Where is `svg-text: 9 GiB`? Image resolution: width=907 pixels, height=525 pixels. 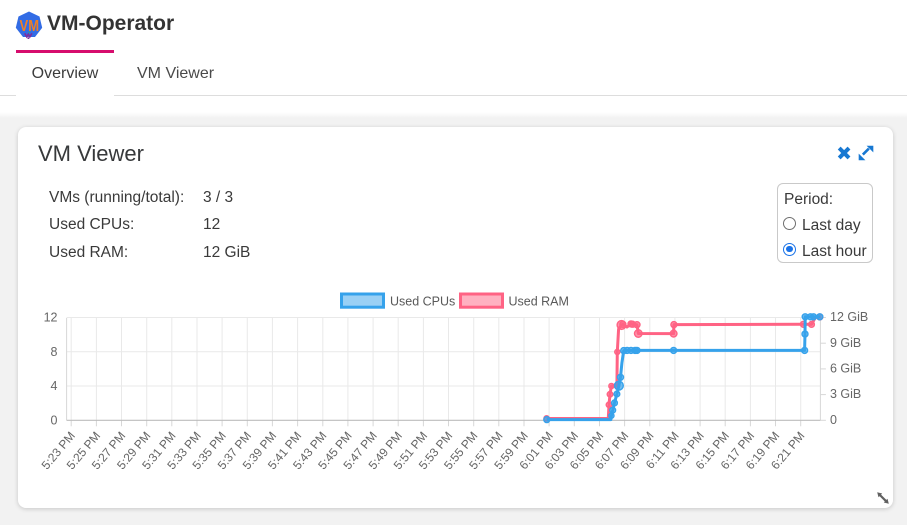
svg-text: 9 GiB is located at coordinates (845, 343).